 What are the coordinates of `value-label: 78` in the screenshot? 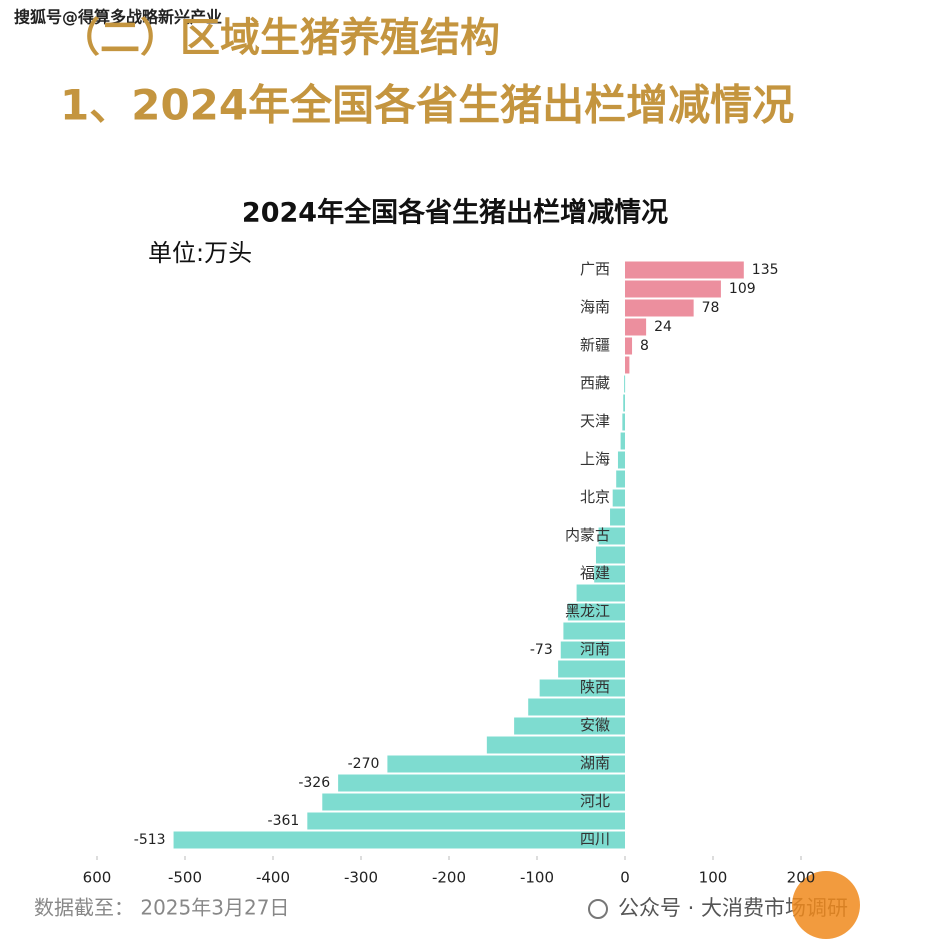 It's located at (711, 308).